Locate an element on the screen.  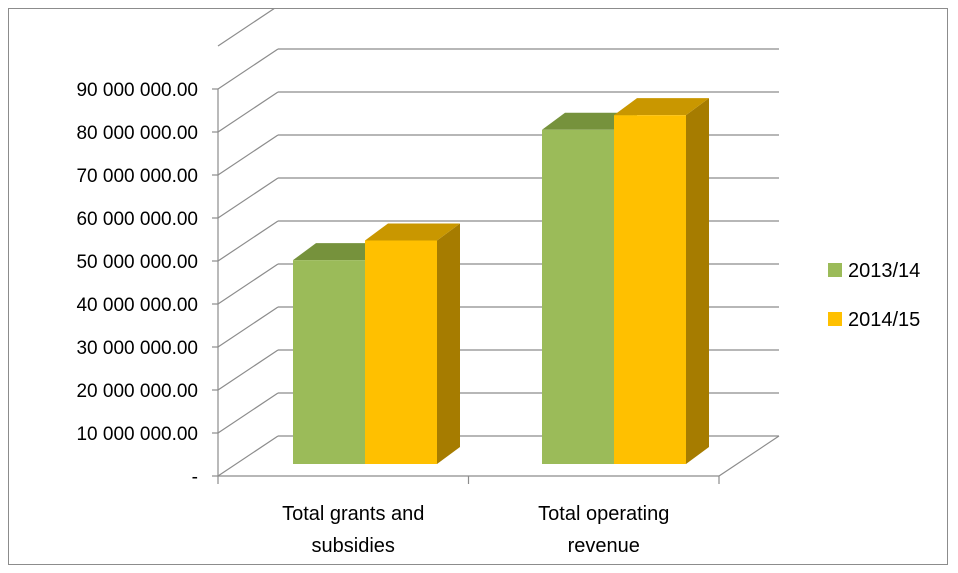
y-tick-label: 10 000 000.00 is located at coordinates (137, 434).